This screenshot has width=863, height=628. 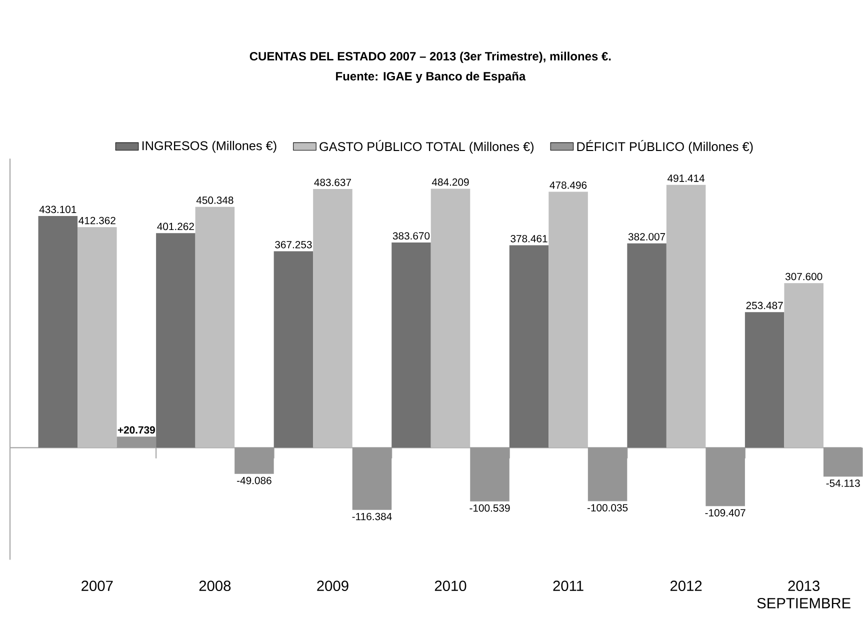 I want to click on data-label: 483.637, so click(x=332, y=182).